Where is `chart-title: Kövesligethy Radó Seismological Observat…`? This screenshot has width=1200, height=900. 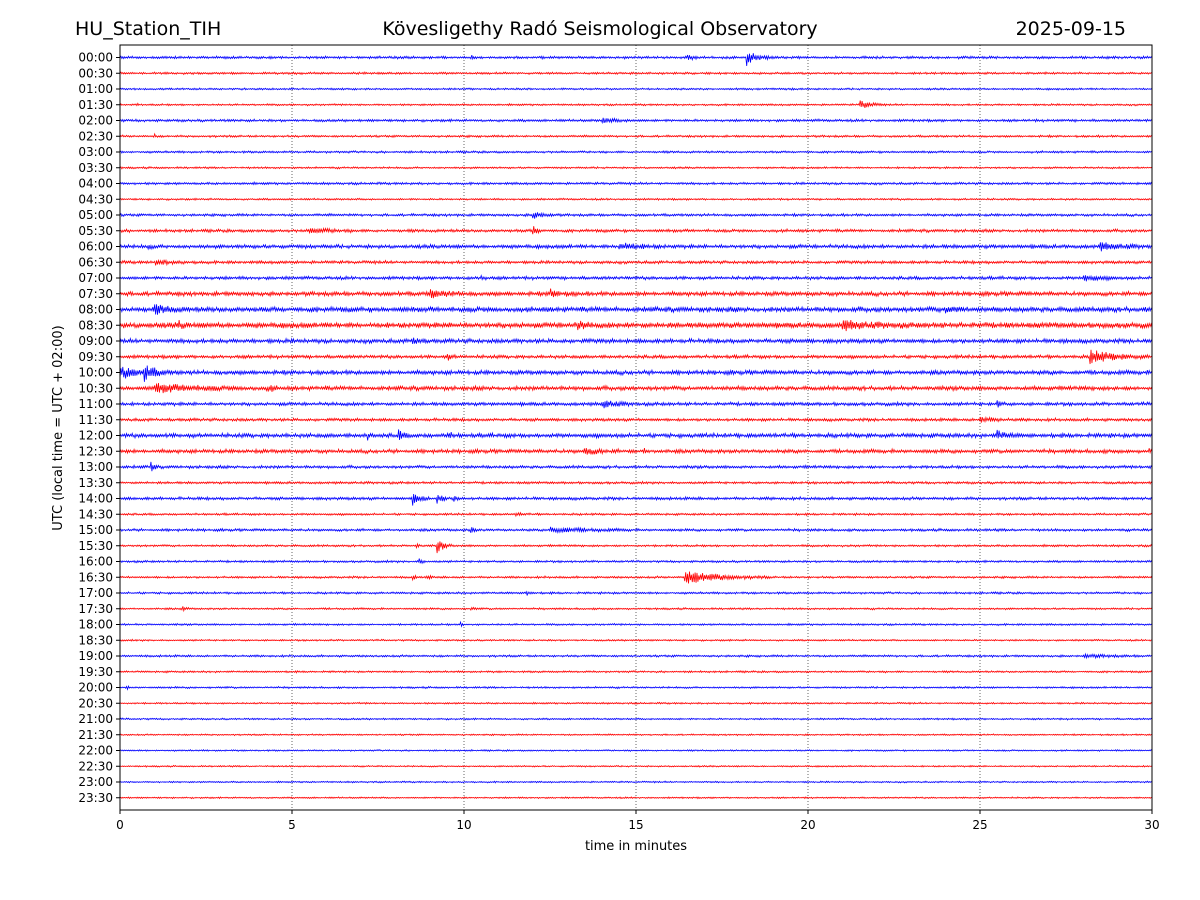
chart-title: Kövesligethy Radó Seismological Observat… is located at coordinates (599, 29).